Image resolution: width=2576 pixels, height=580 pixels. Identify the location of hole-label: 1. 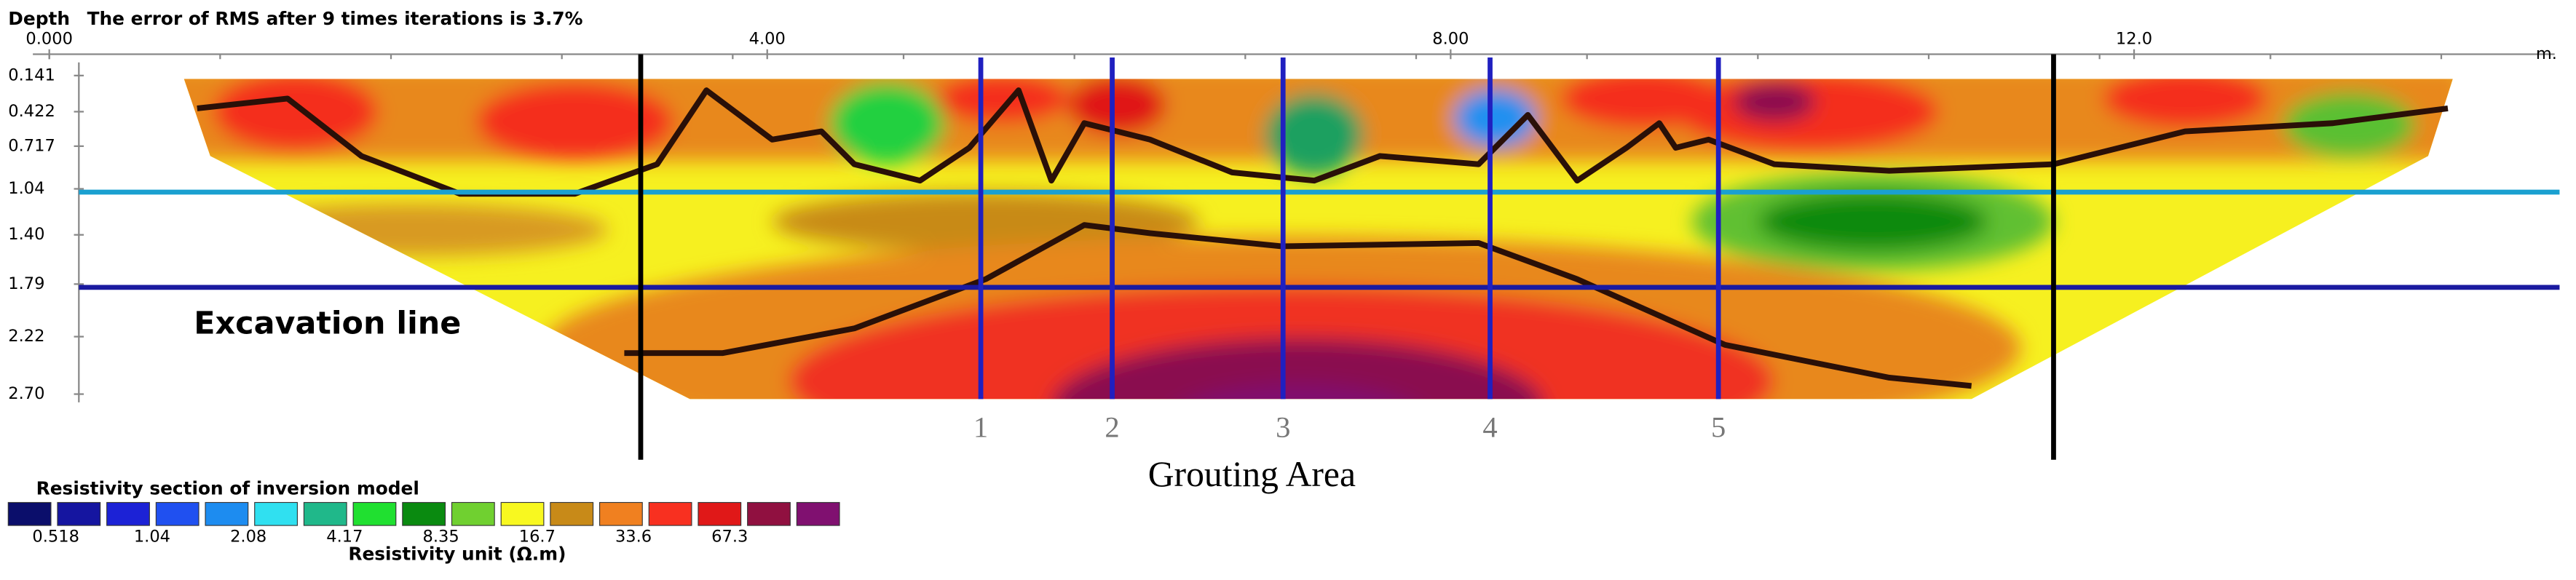
(981, 427).